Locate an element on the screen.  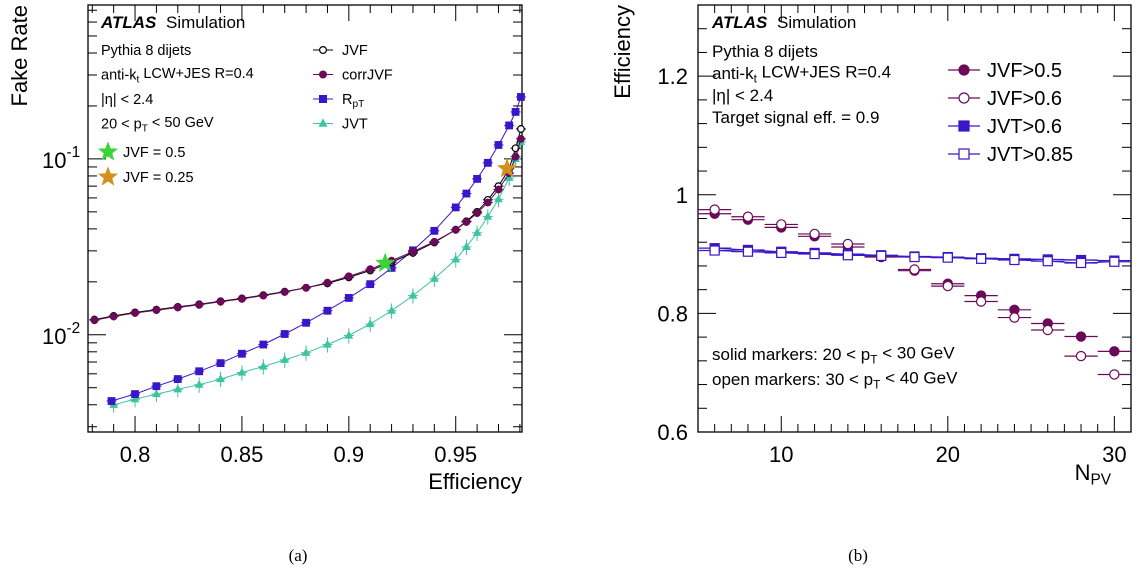
x-tick-label-a: 0.95 is located at coordinates (455, 454).